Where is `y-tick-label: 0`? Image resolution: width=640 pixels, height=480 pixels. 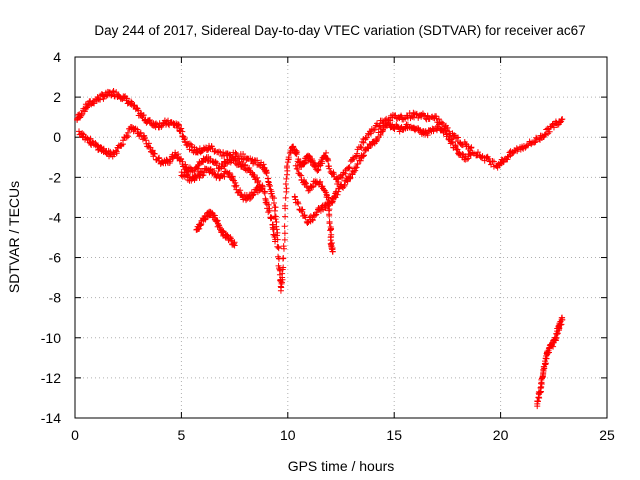
y-tick-label: 0 is located at coordinates (57, 137).